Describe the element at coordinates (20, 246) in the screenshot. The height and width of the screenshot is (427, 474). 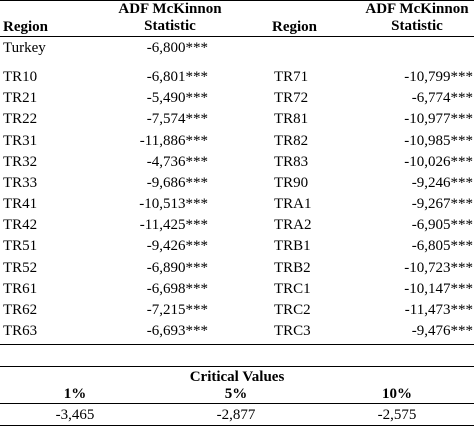
I see `left-region-cell: TR51` at that location.